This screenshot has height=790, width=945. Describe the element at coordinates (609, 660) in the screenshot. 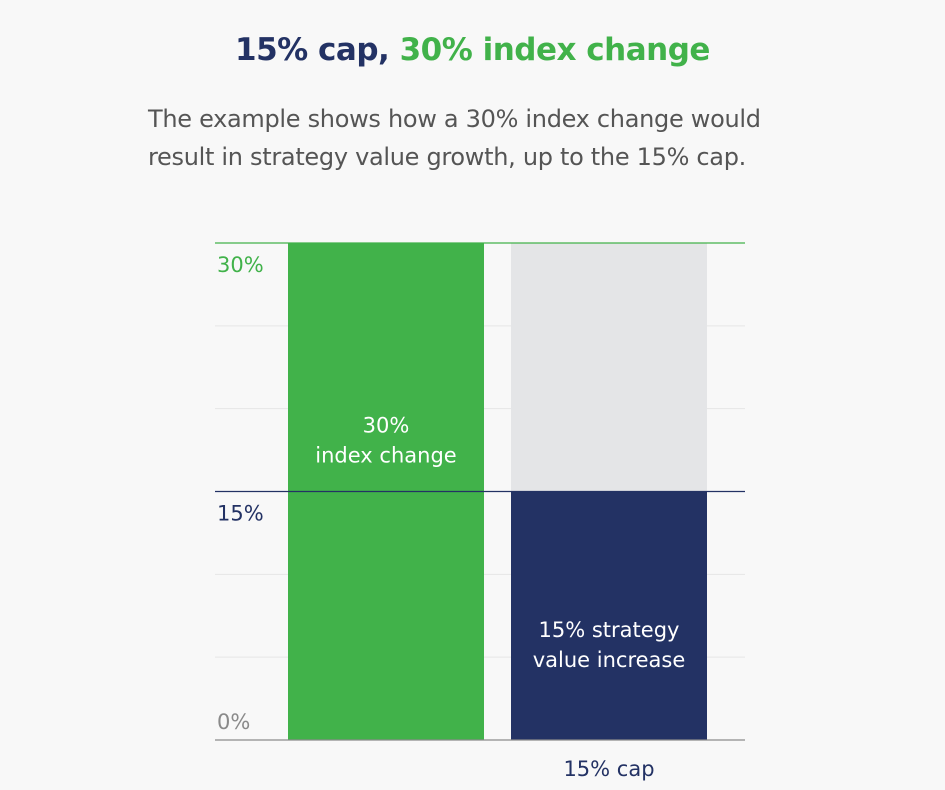

I see `data-label: value increase` at that location.